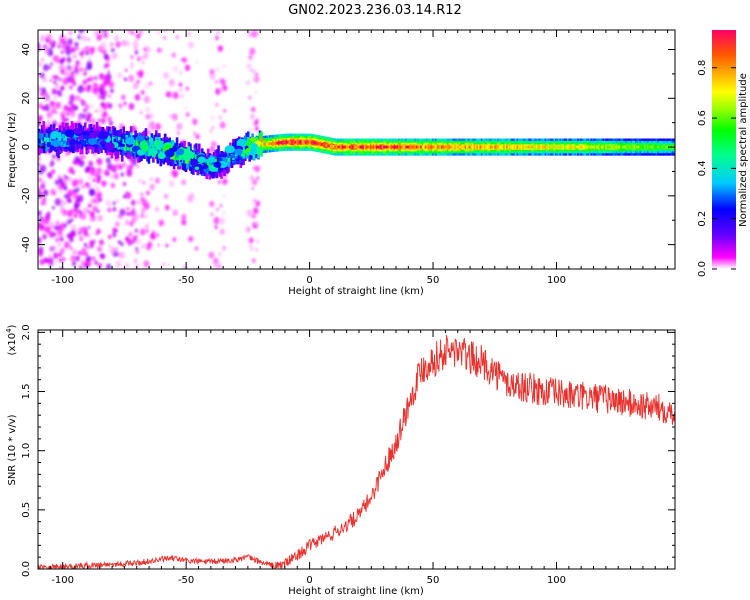 The image size is (750, 600). I want to click on spectrogram-xtick-label: -50, so click(186, 280).